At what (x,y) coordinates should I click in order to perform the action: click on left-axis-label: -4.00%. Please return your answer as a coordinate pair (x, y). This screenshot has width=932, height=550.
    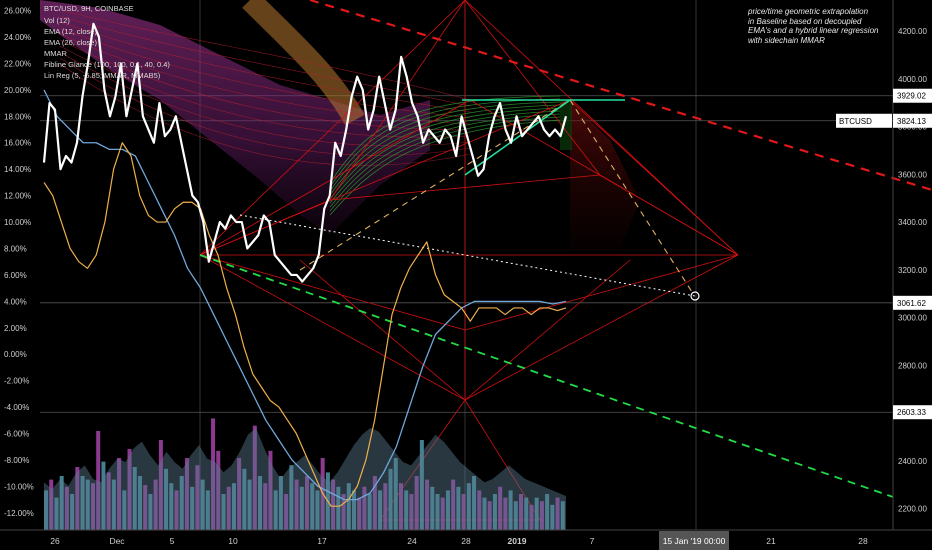
    Looking at the image, I should click on (16, 407).